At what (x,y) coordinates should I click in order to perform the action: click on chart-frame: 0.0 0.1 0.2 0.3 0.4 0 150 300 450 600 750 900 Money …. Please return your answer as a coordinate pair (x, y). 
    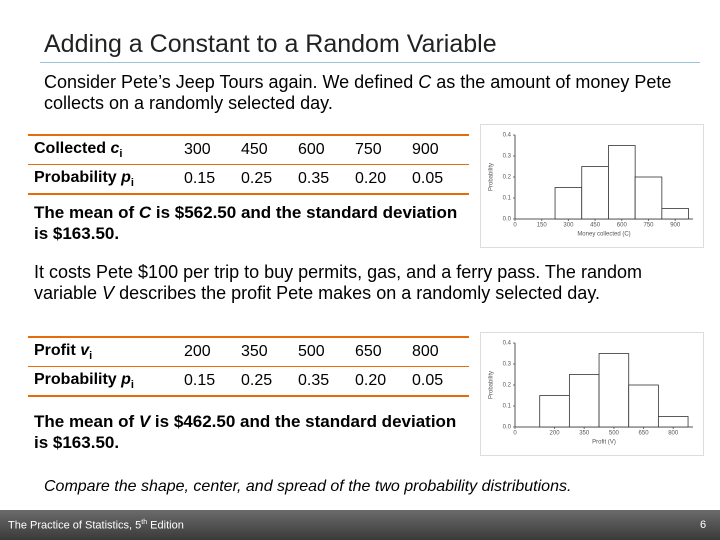
    Looking at the image, I should click on (592, 186).